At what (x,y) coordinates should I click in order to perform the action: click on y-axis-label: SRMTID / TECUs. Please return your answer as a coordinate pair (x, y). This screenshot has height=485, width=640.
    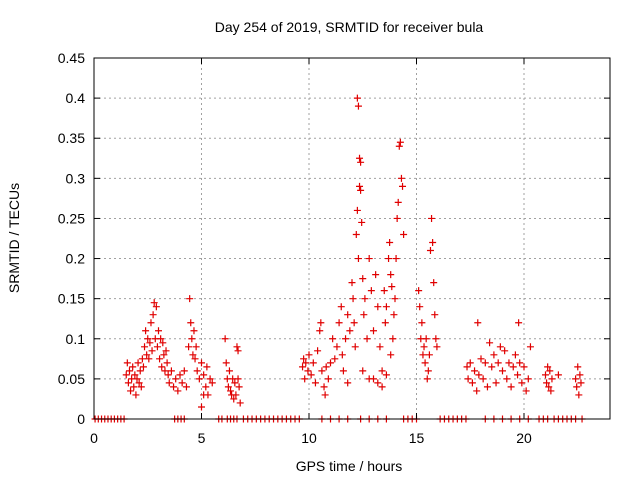
    Looking at the image, I should click on (14, 238).